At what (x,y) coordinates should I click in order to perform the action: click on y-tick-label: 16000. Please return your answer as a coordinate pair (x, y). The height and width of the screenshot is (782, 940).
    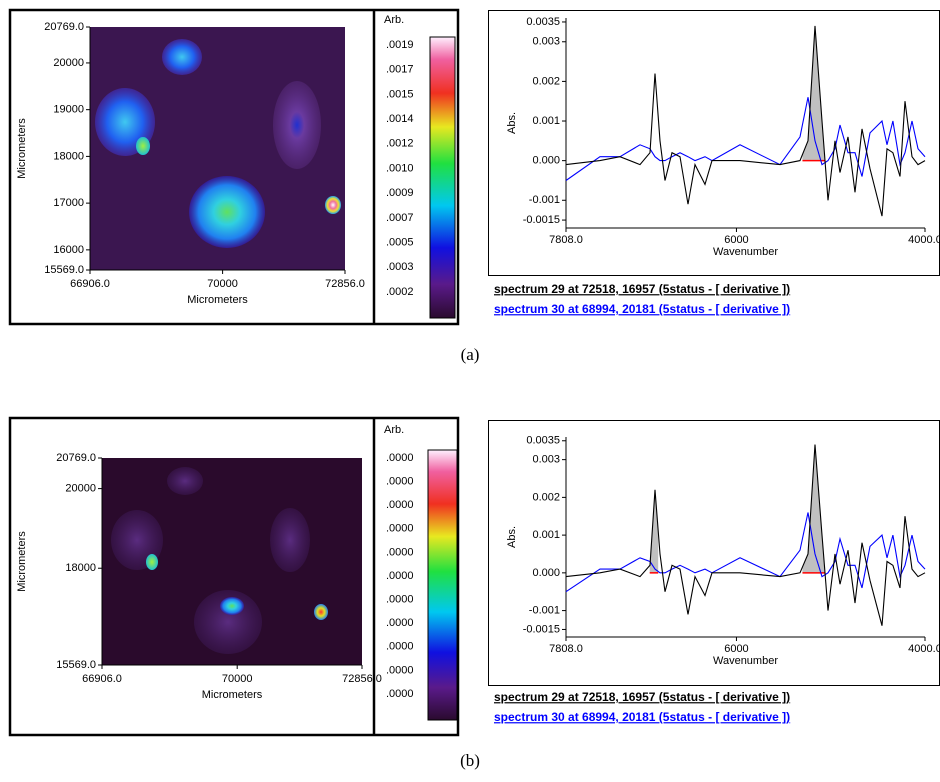
    Looking at the image, I should click on (68, 250).